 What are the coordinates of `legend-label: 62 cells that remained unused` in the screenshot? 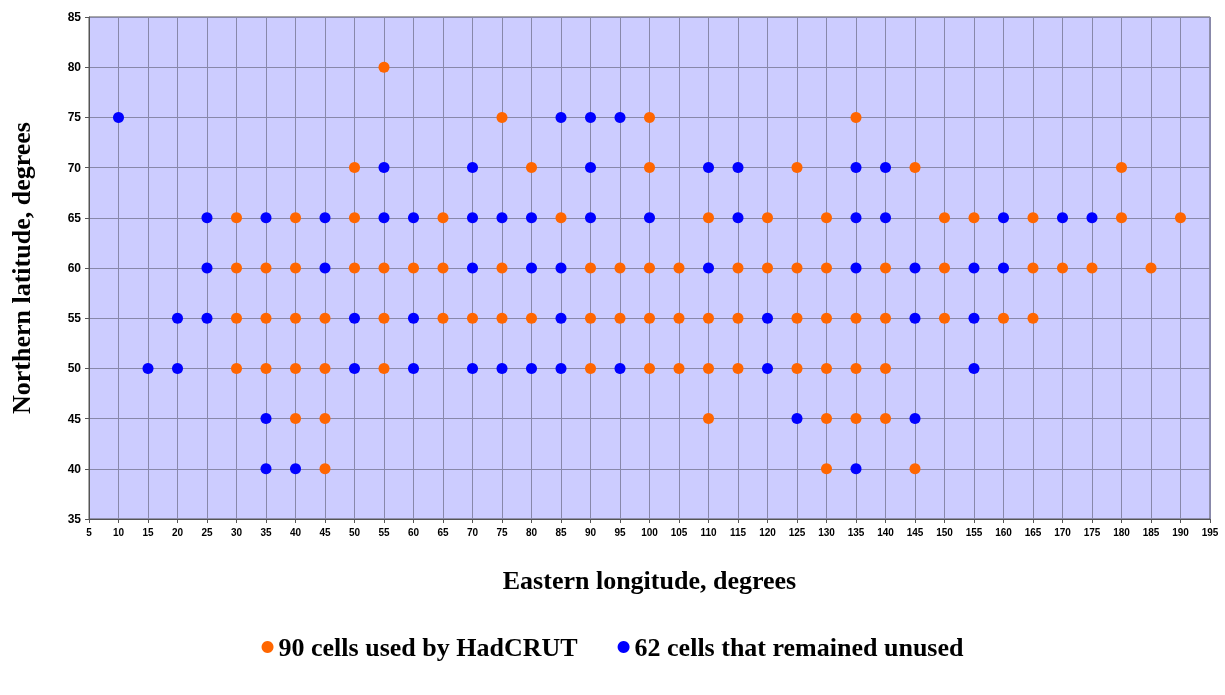 It's located at (799, 647).